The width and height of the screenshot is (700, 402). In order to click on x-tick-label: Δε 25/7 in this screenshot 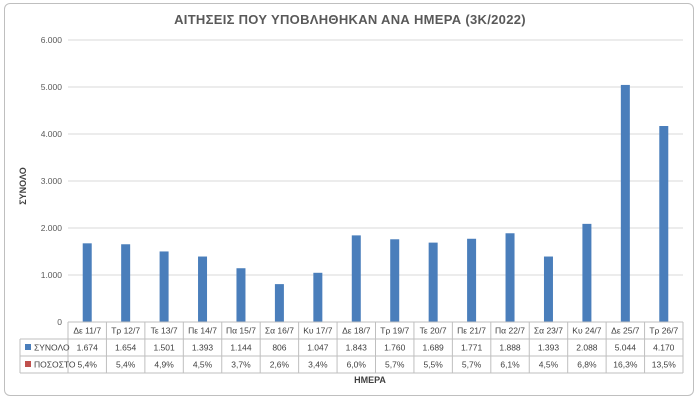, I will do `click(625, 331)`.